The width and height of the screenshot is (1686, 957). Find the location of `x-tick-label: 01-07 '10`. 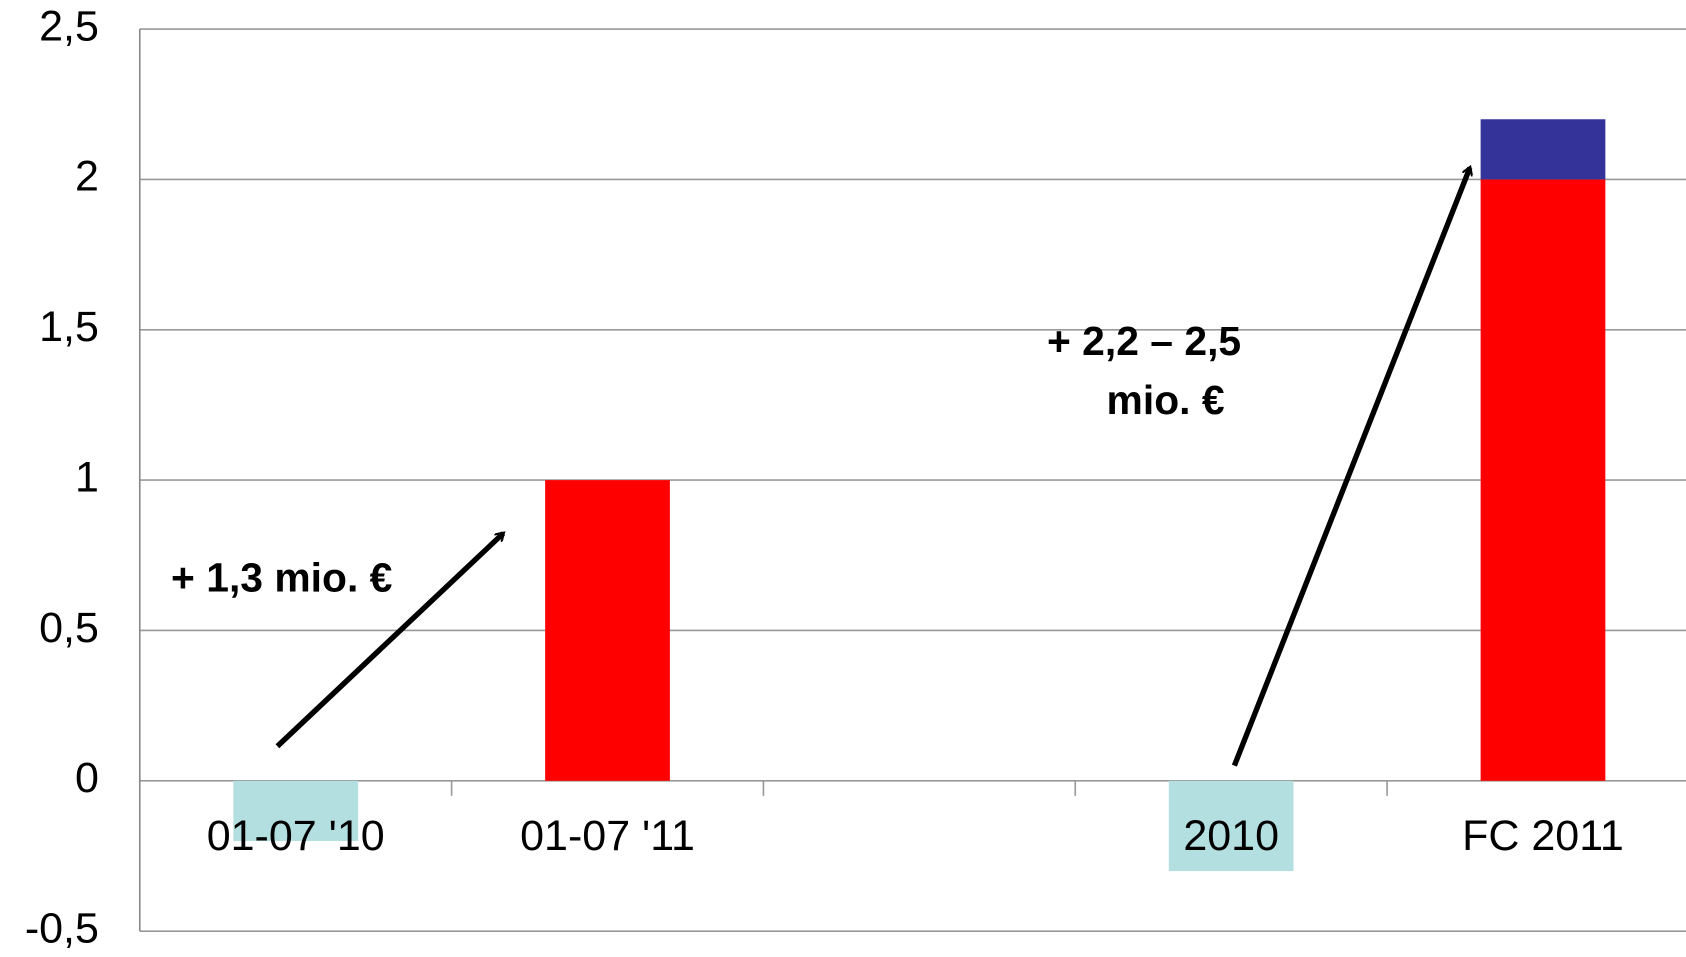

x-tick-label: 01-07 '10 is located at coordinates (296, 836).